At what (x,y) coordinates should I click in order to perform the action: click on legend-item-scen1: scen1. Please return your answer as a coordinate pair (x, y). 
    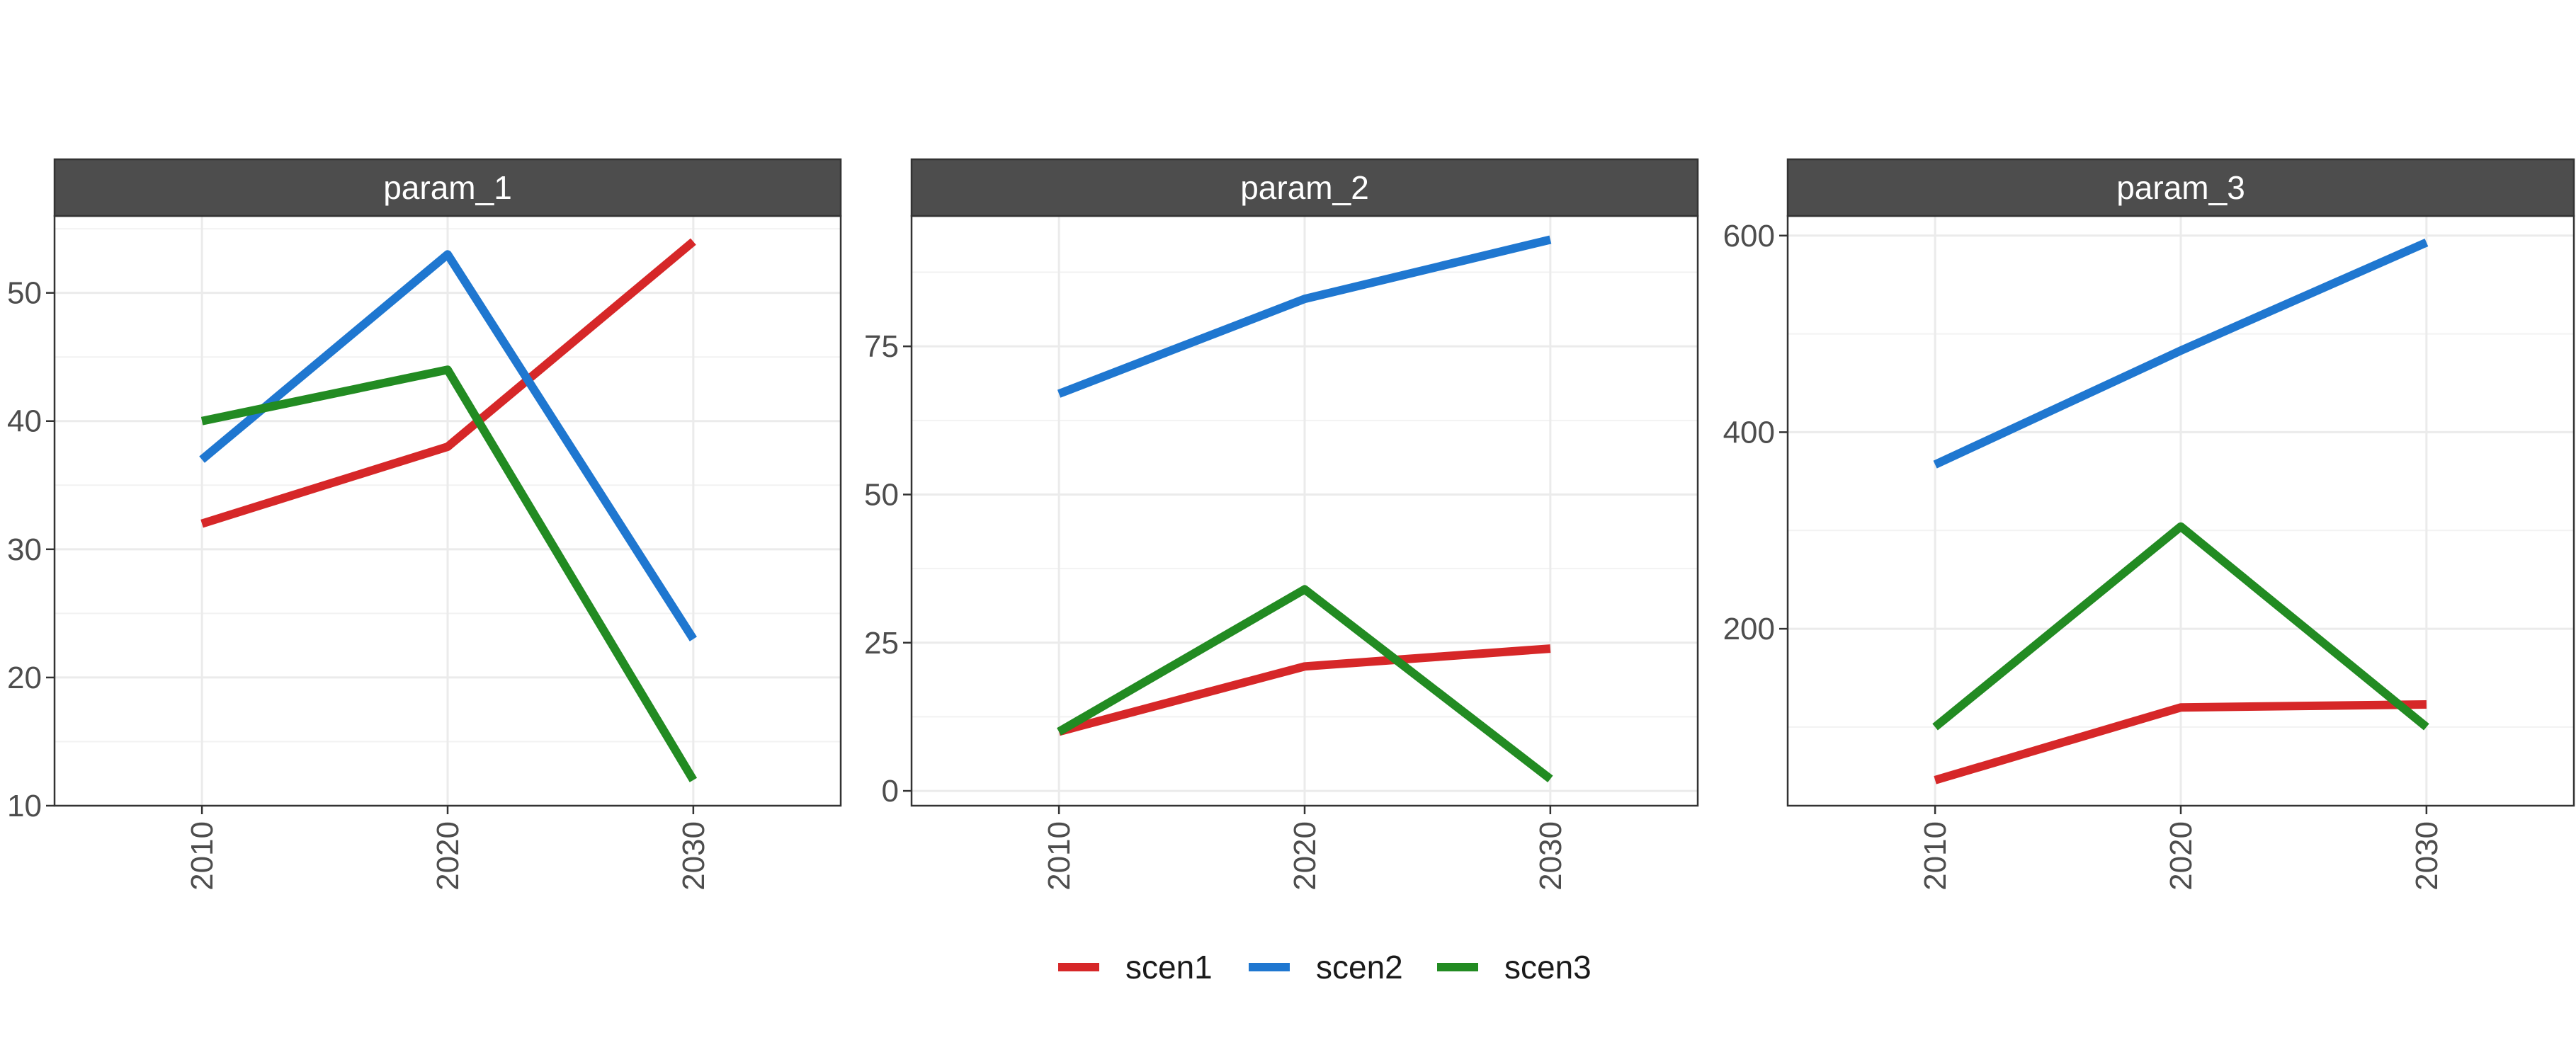
    Looking at the image, I should click on (1135, 967).